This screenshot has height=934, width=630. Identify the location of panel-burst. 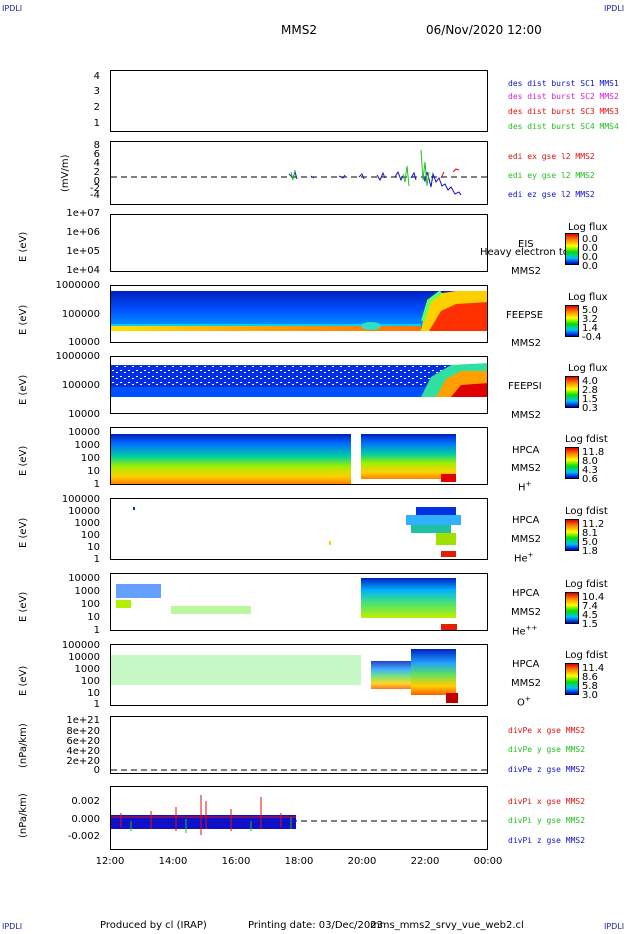
(299, 101).